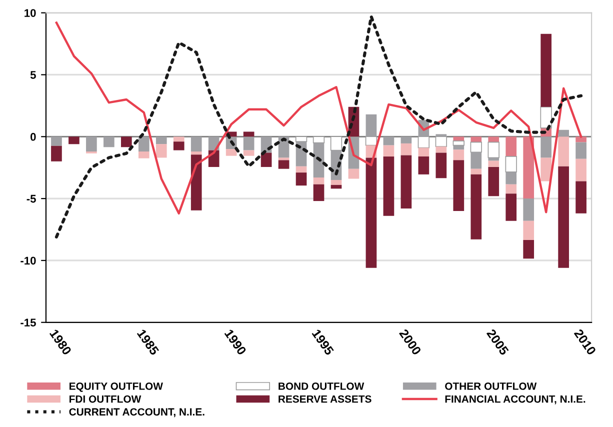 Image resolution: width=613 pixels, height=427 pixels. I want to click on y-tick-label: -10, so click(28, 260).